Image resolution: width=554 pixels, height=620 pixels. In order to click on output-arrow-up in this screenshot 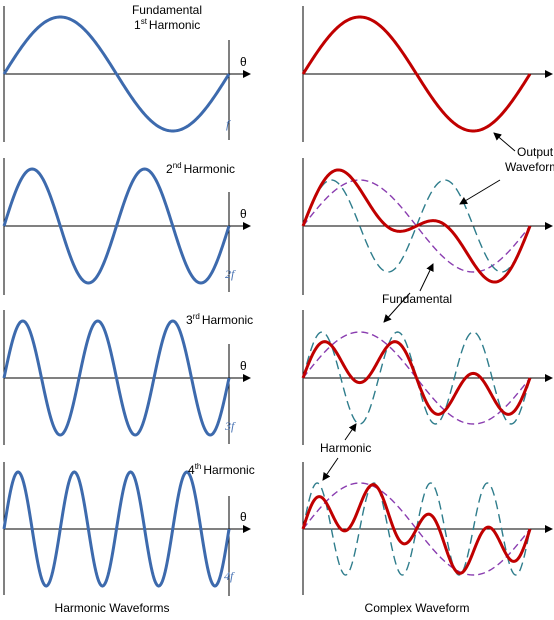, I will do `click(504, 142)`.